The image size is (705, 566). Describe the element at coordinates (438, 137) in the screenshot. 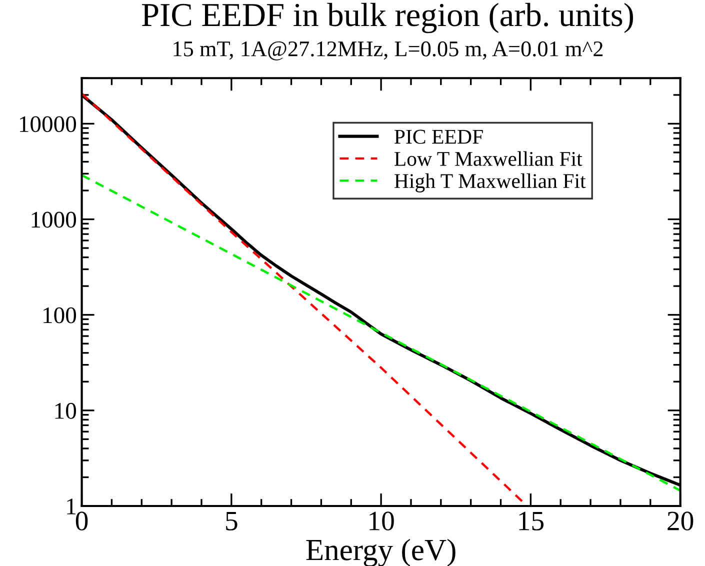

I see `legend-label: PIC EEDF` at that location.